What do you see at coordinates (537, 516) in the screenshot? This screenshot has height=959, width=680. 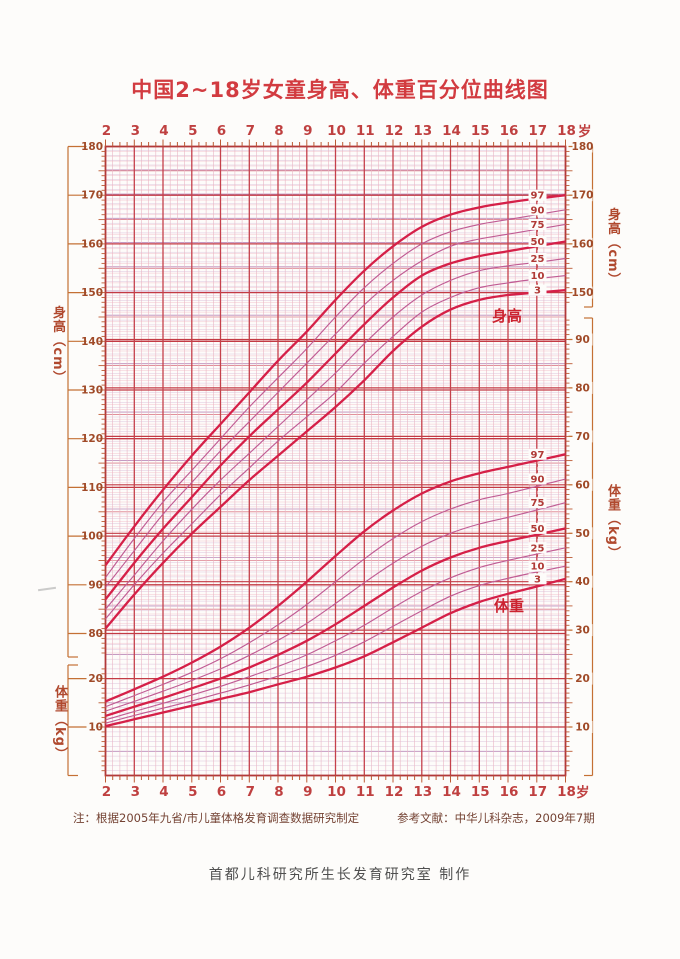 I see `weight-percentile-labels: 97 90 75 50 25 103` at bounding box center [537, 516].